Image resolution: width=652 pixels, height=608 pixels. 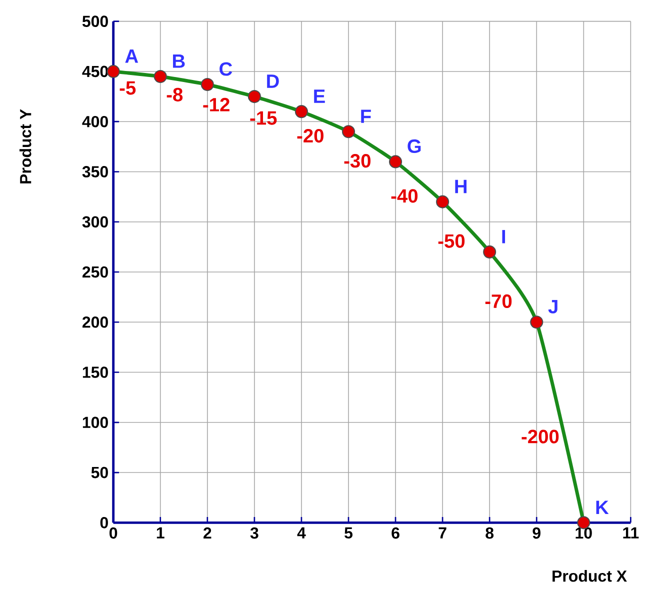 I want to click on x-tick-label: 0, so click(x=114, y=533).